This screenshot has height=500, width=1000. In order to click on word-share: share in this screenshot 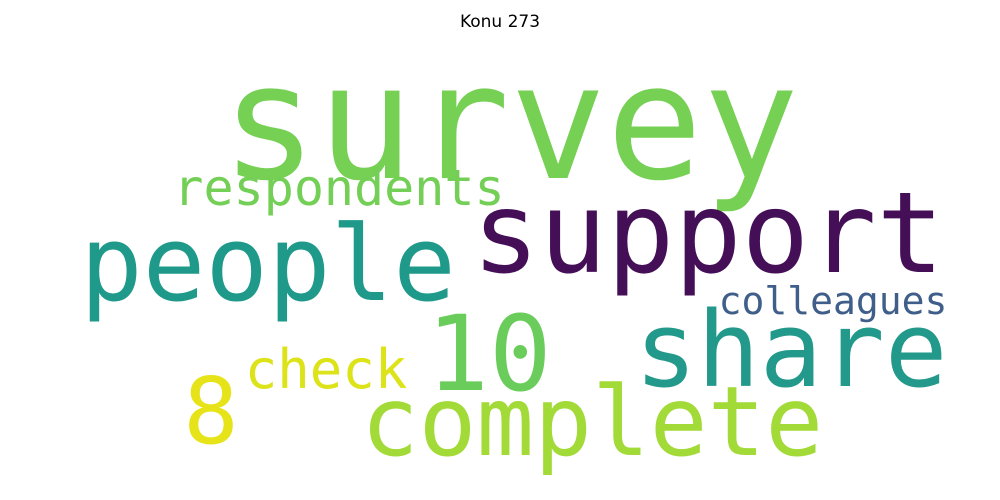, I will do `click(790, 350)`.